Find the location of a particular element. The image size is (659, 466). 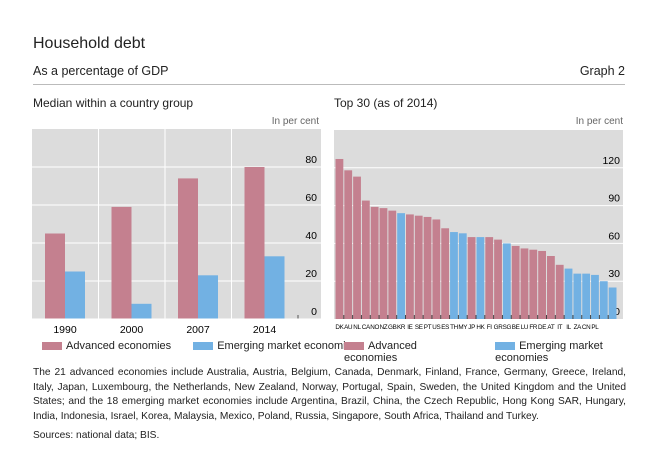

y-tick-label: 20 is located at coordinates (311, 274).